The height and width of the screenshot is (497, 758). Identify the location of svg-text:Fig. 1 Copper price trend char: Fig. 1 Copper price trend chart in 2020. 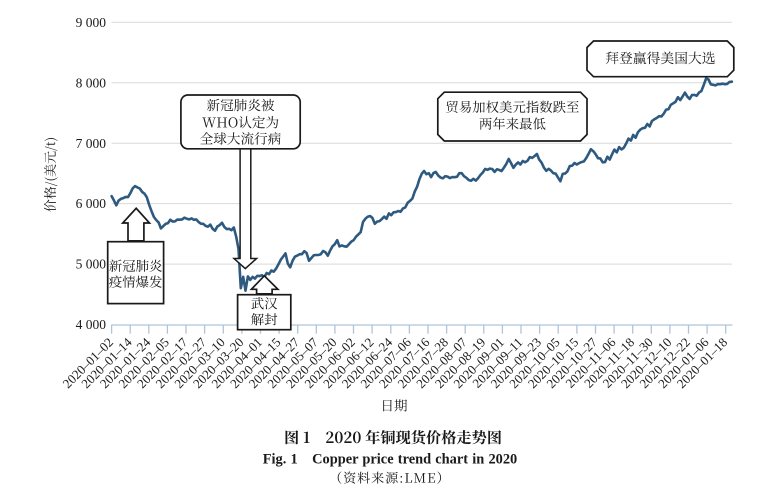
(390, 459).